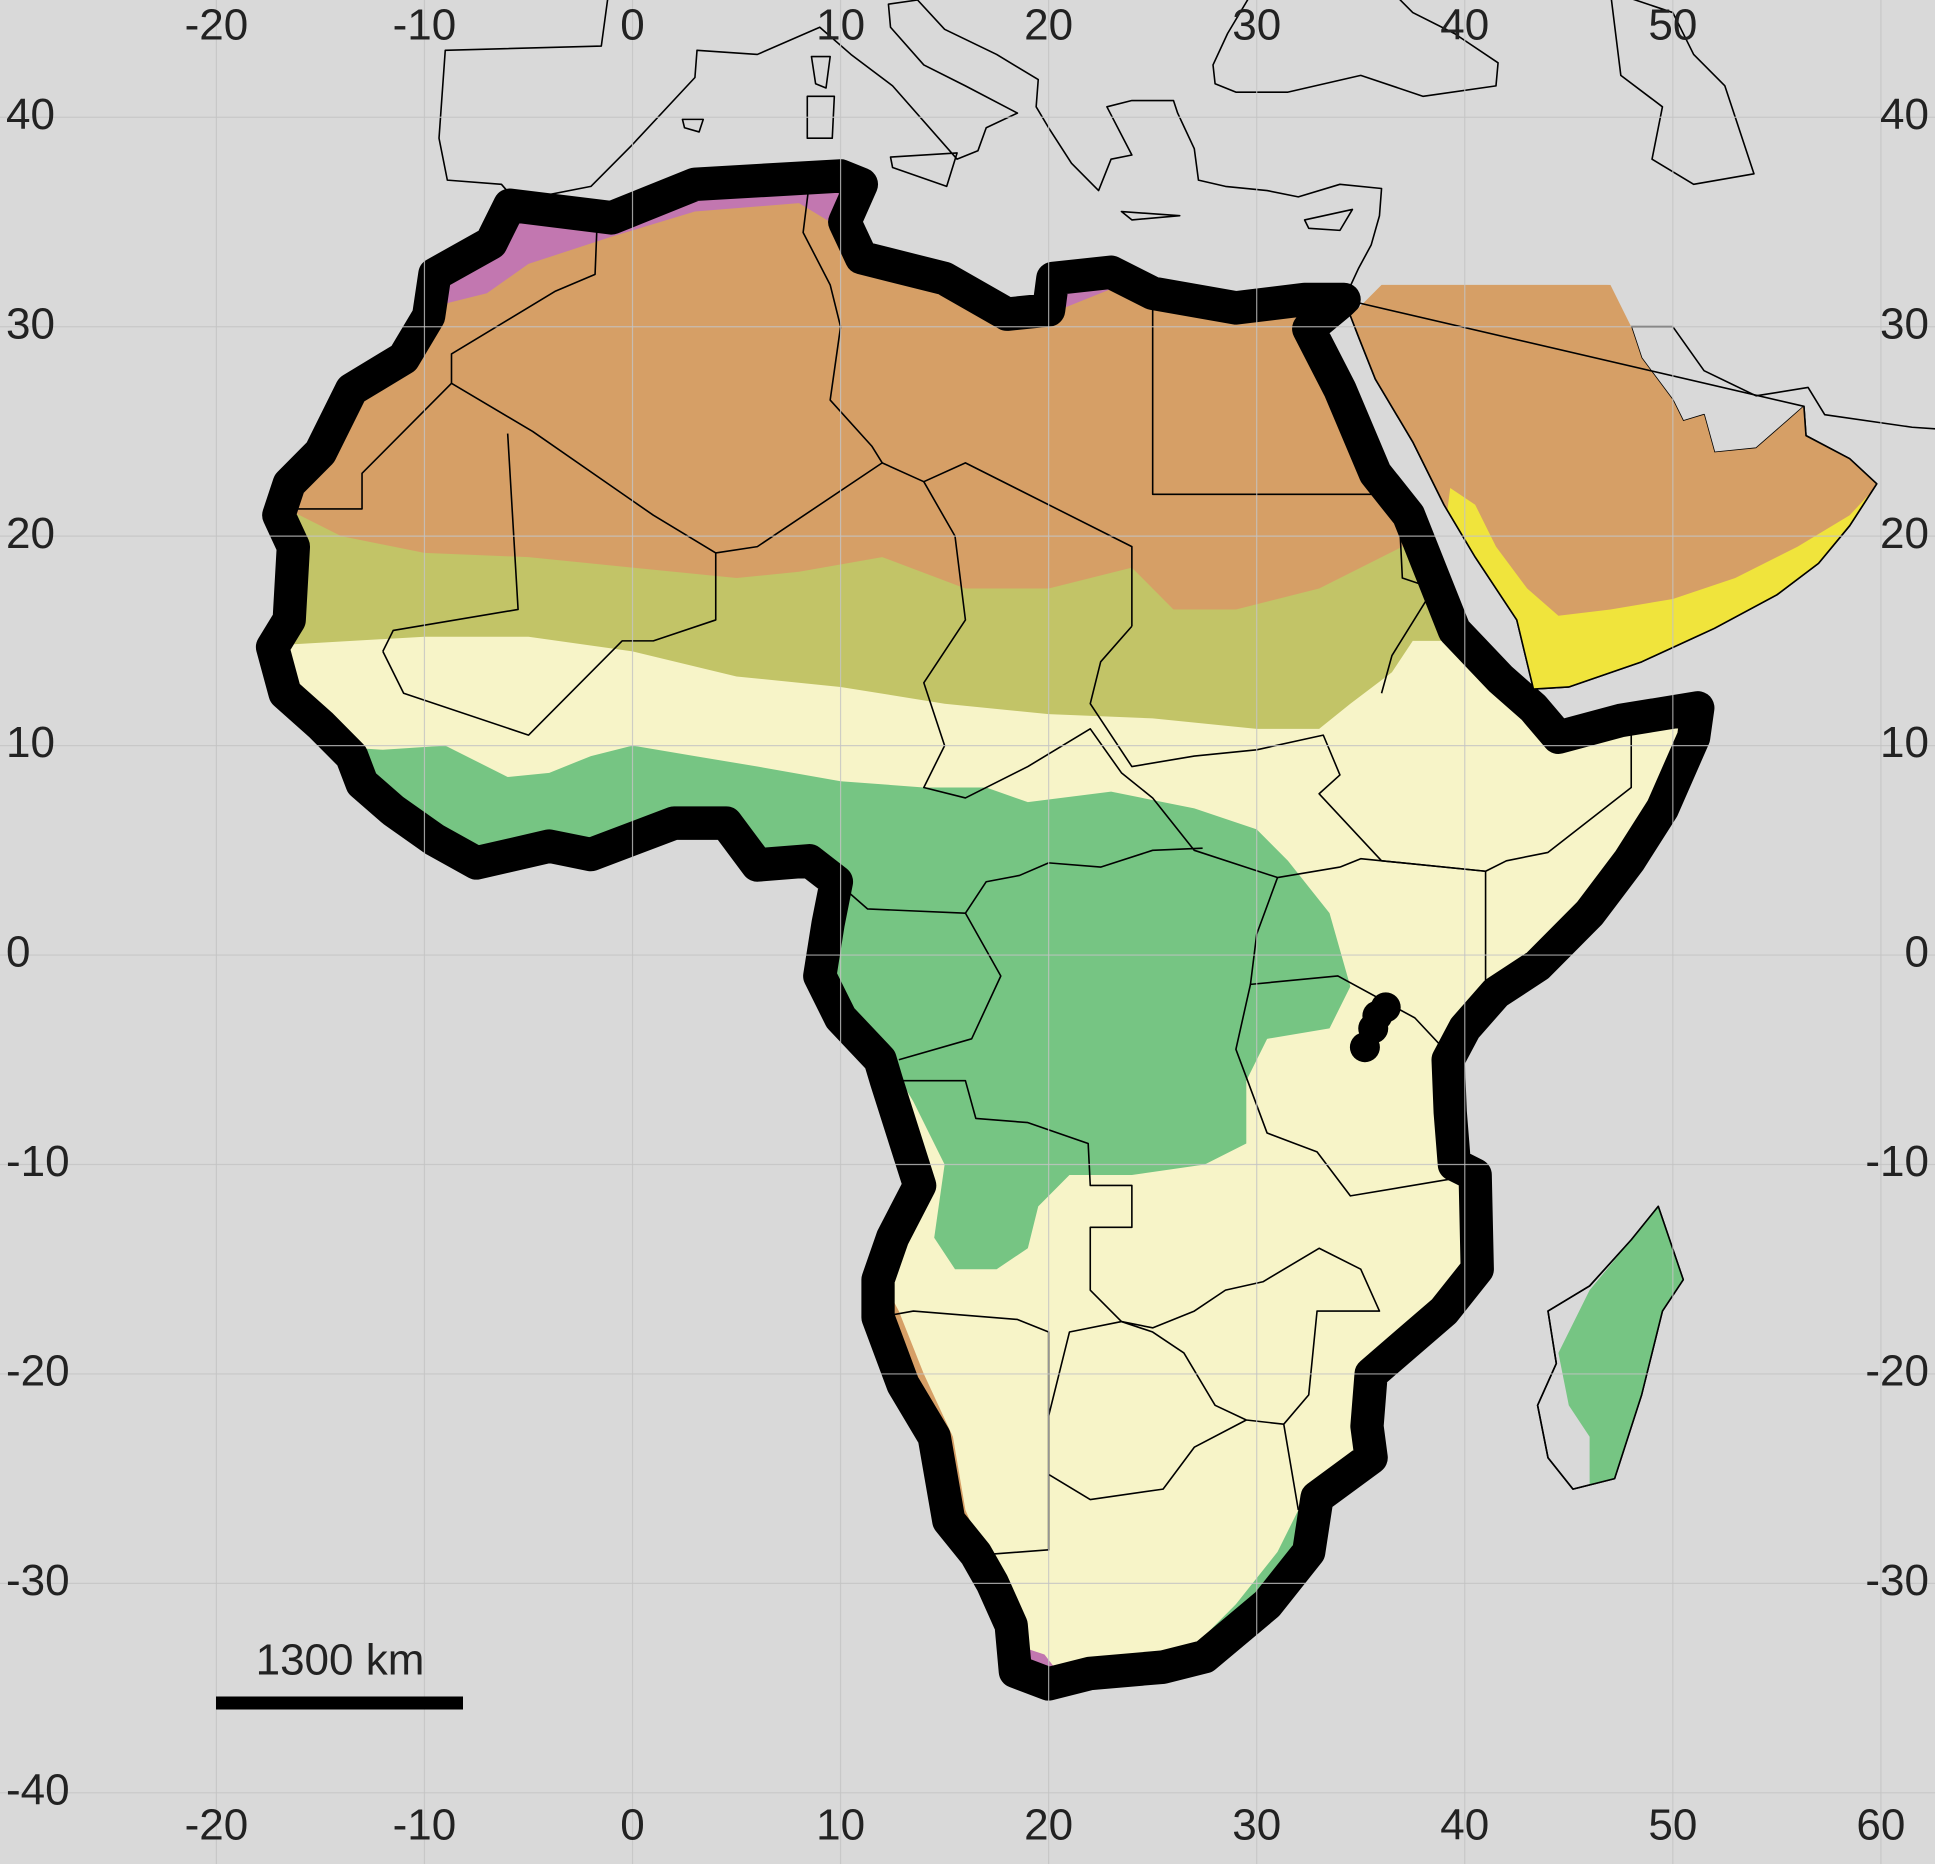  What do you see at coordinates (1610, 494) in the screenshot?
I see `arabia-coast` at bounding box center [1610, 494].